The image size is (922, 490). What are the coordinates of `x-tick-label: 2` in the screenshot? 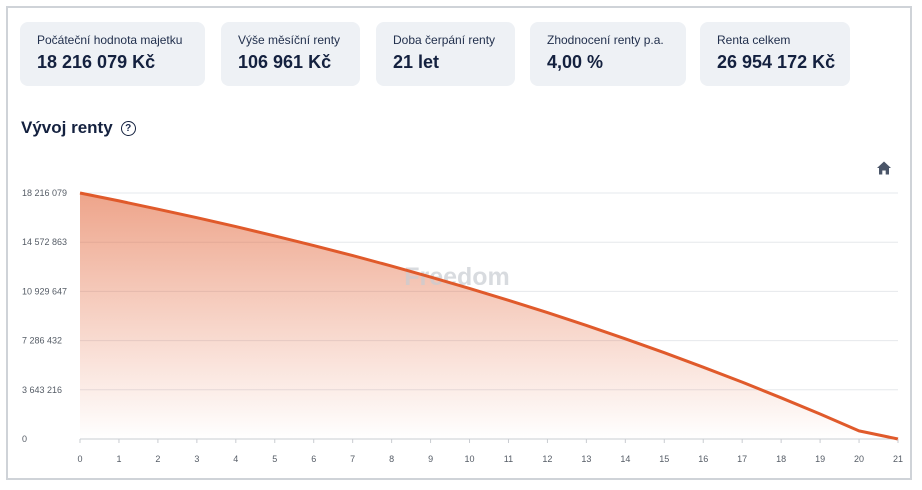 It's located at (157, 459).